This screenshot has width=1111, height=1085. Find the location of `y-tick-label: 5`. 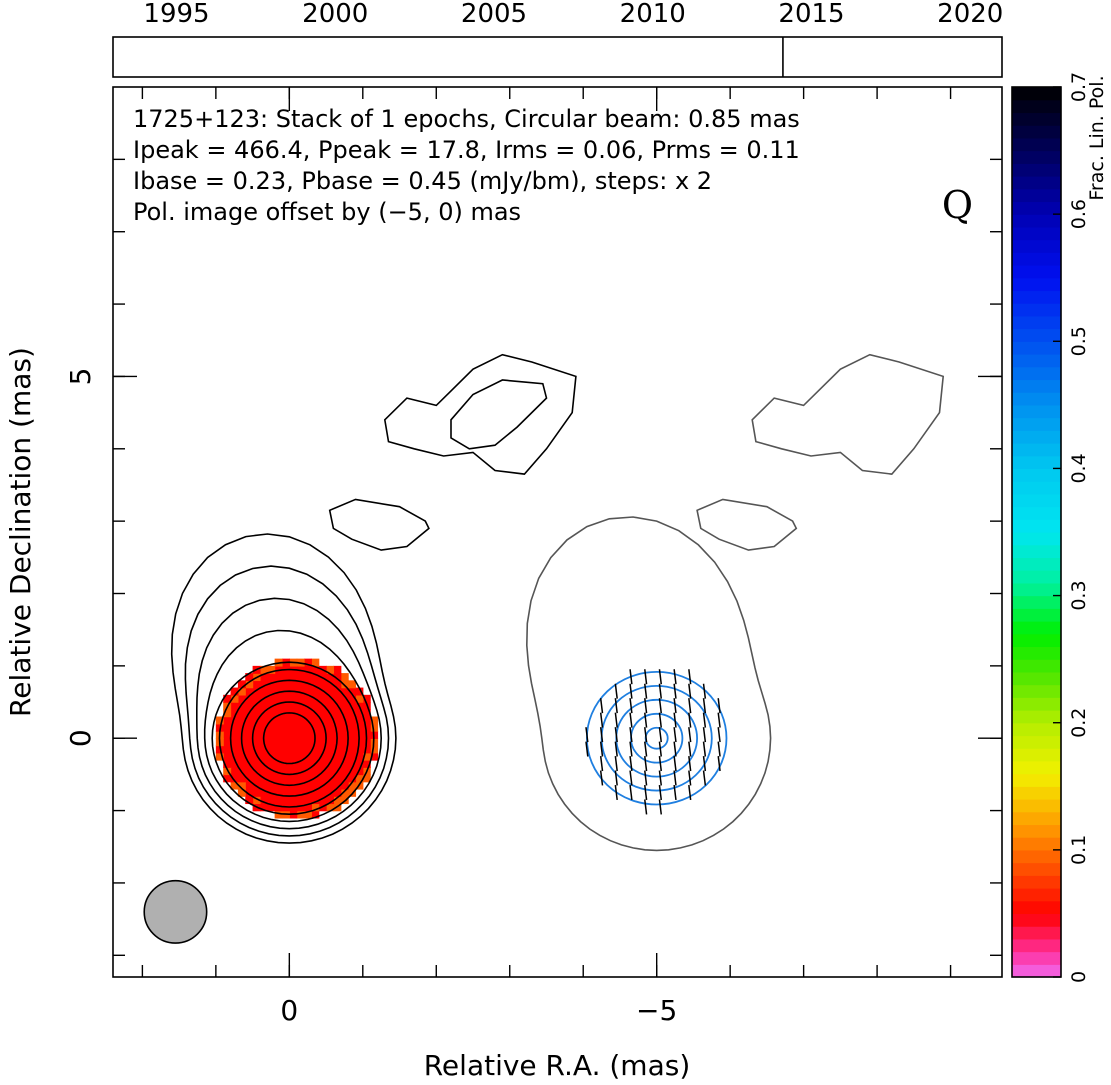

y-tick-label: 5 is located at coordinates (80, 377).